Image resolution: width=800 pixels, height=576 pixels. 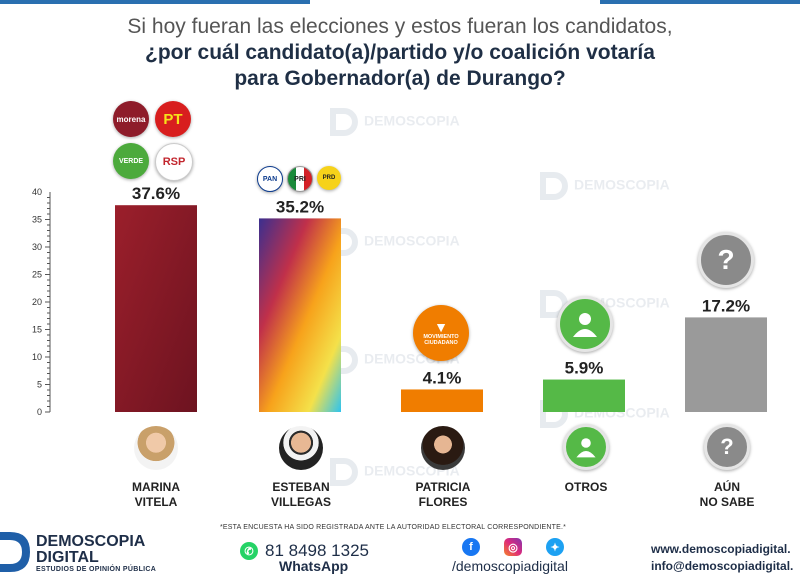 I want to click on pan-logo-label: PAN, so click(x=270, y=179).